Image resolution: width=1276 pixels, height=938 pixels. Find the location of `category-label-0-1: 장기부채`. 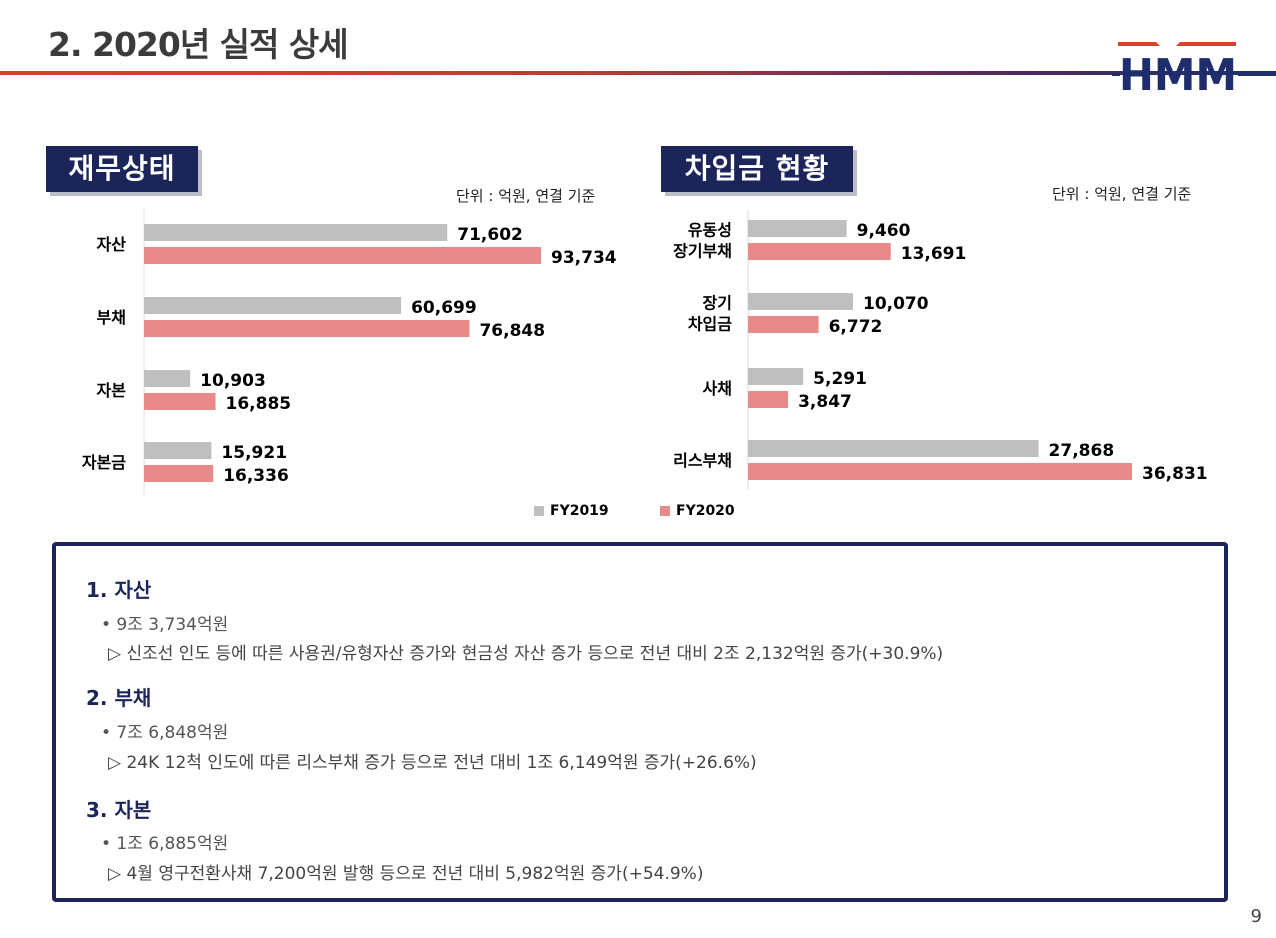

category-label-0-1: 장기부채 is located at coordinates (702, 251).